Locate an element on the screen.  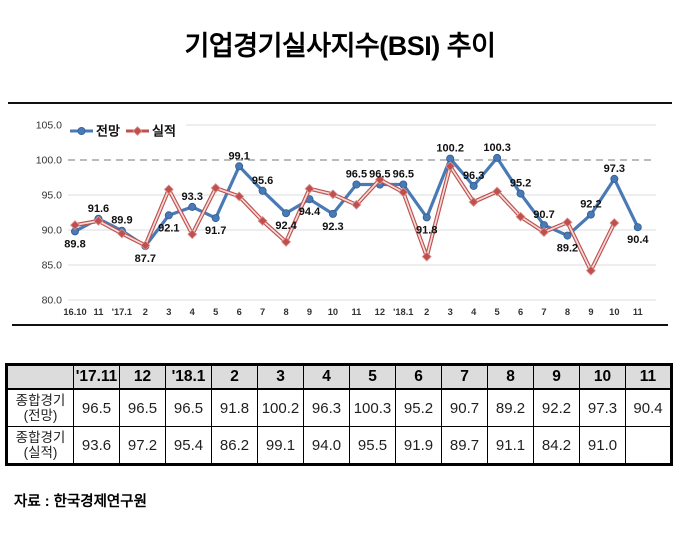
y-axis-tick-label: 100.0 is located at coordinates (49, 161).